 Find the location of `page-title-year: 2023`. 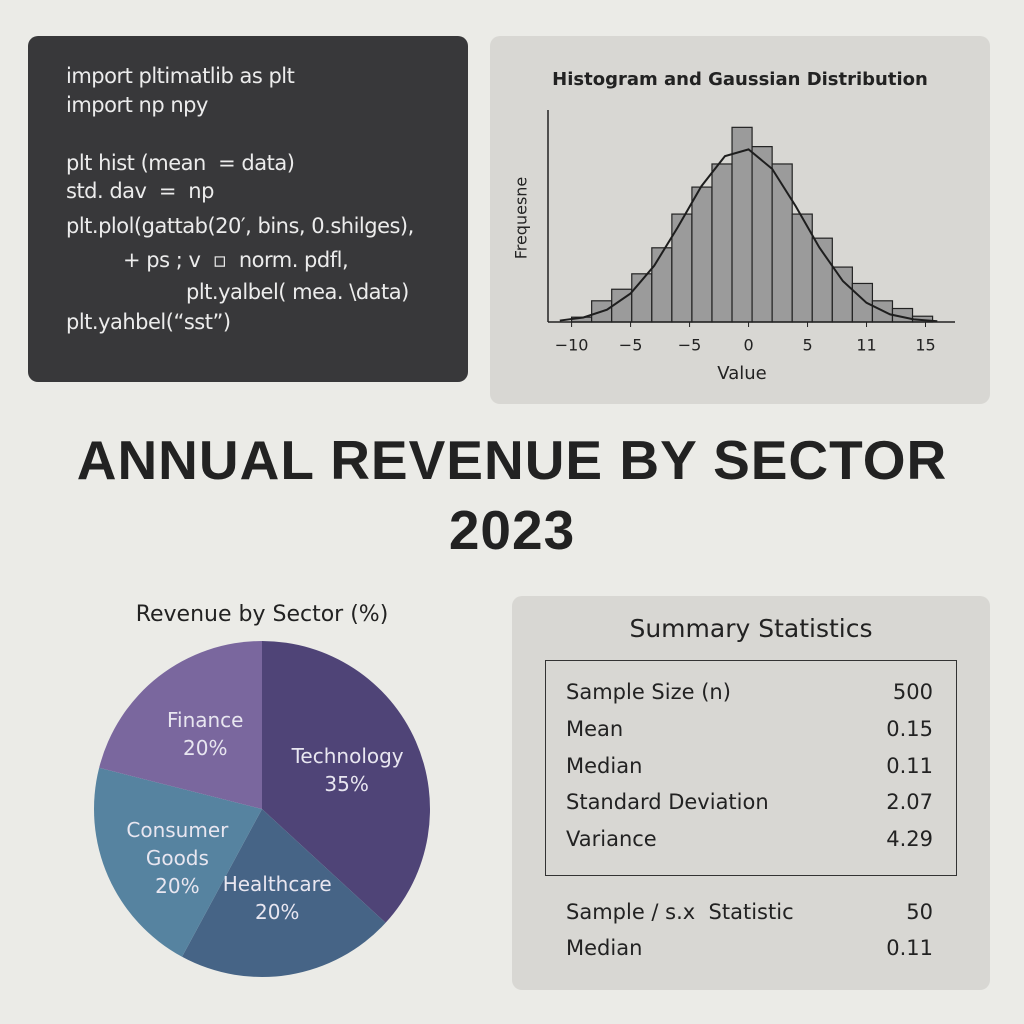

page-title-year: 2023 is located at coordinates (512, 530).